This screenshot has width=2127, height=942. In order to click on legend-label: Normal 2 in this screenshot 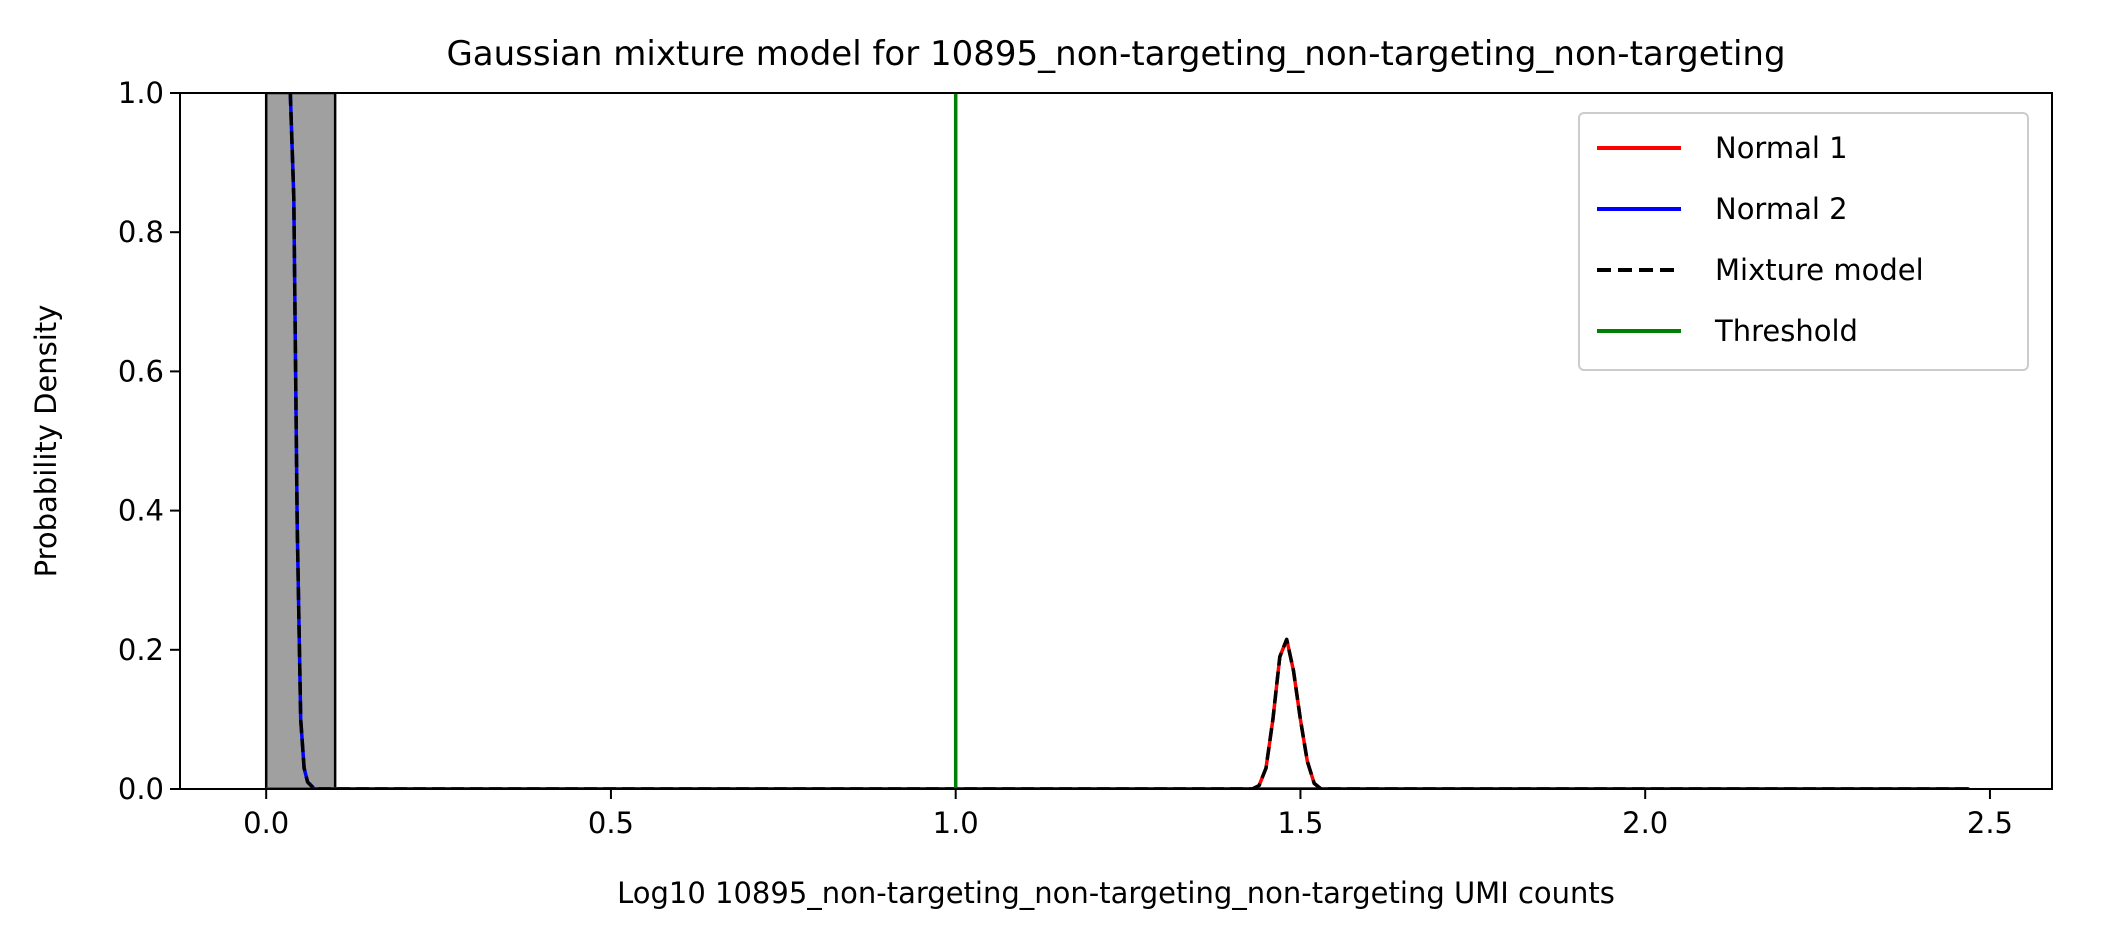, I will do `click(1781, 209)`.